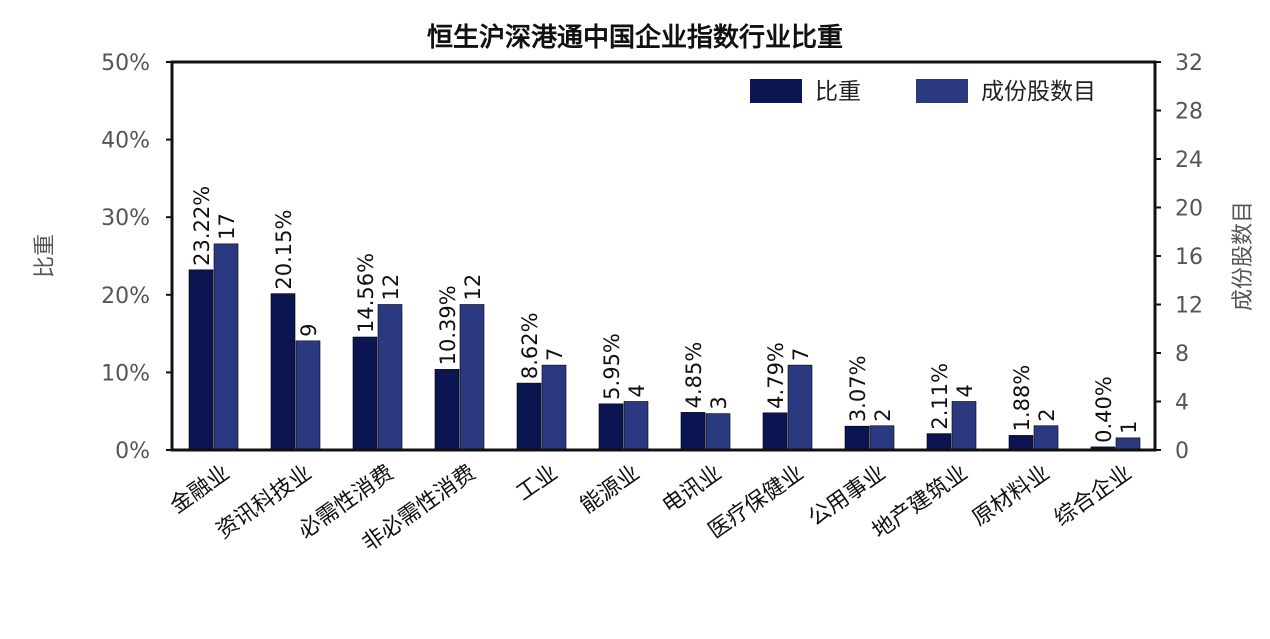 This screenshot has width=1270, height=639. Describe the element at coordinates (284, 250) in the screenshot. I see `data-label-weight: 20.15%` at that location.